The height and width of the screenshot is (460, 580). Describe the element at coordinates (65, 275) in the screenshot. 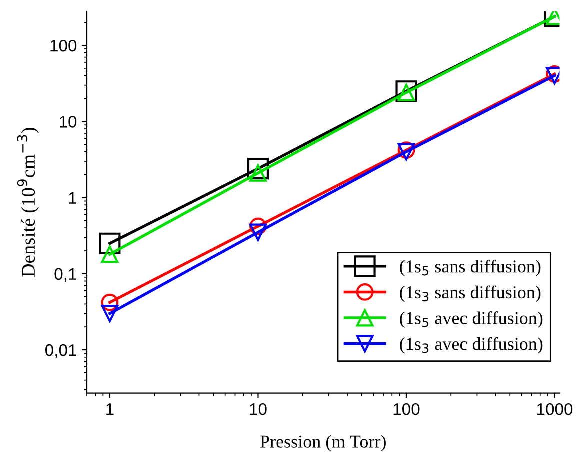

I see `y-tick-label: 0,1` at that location.